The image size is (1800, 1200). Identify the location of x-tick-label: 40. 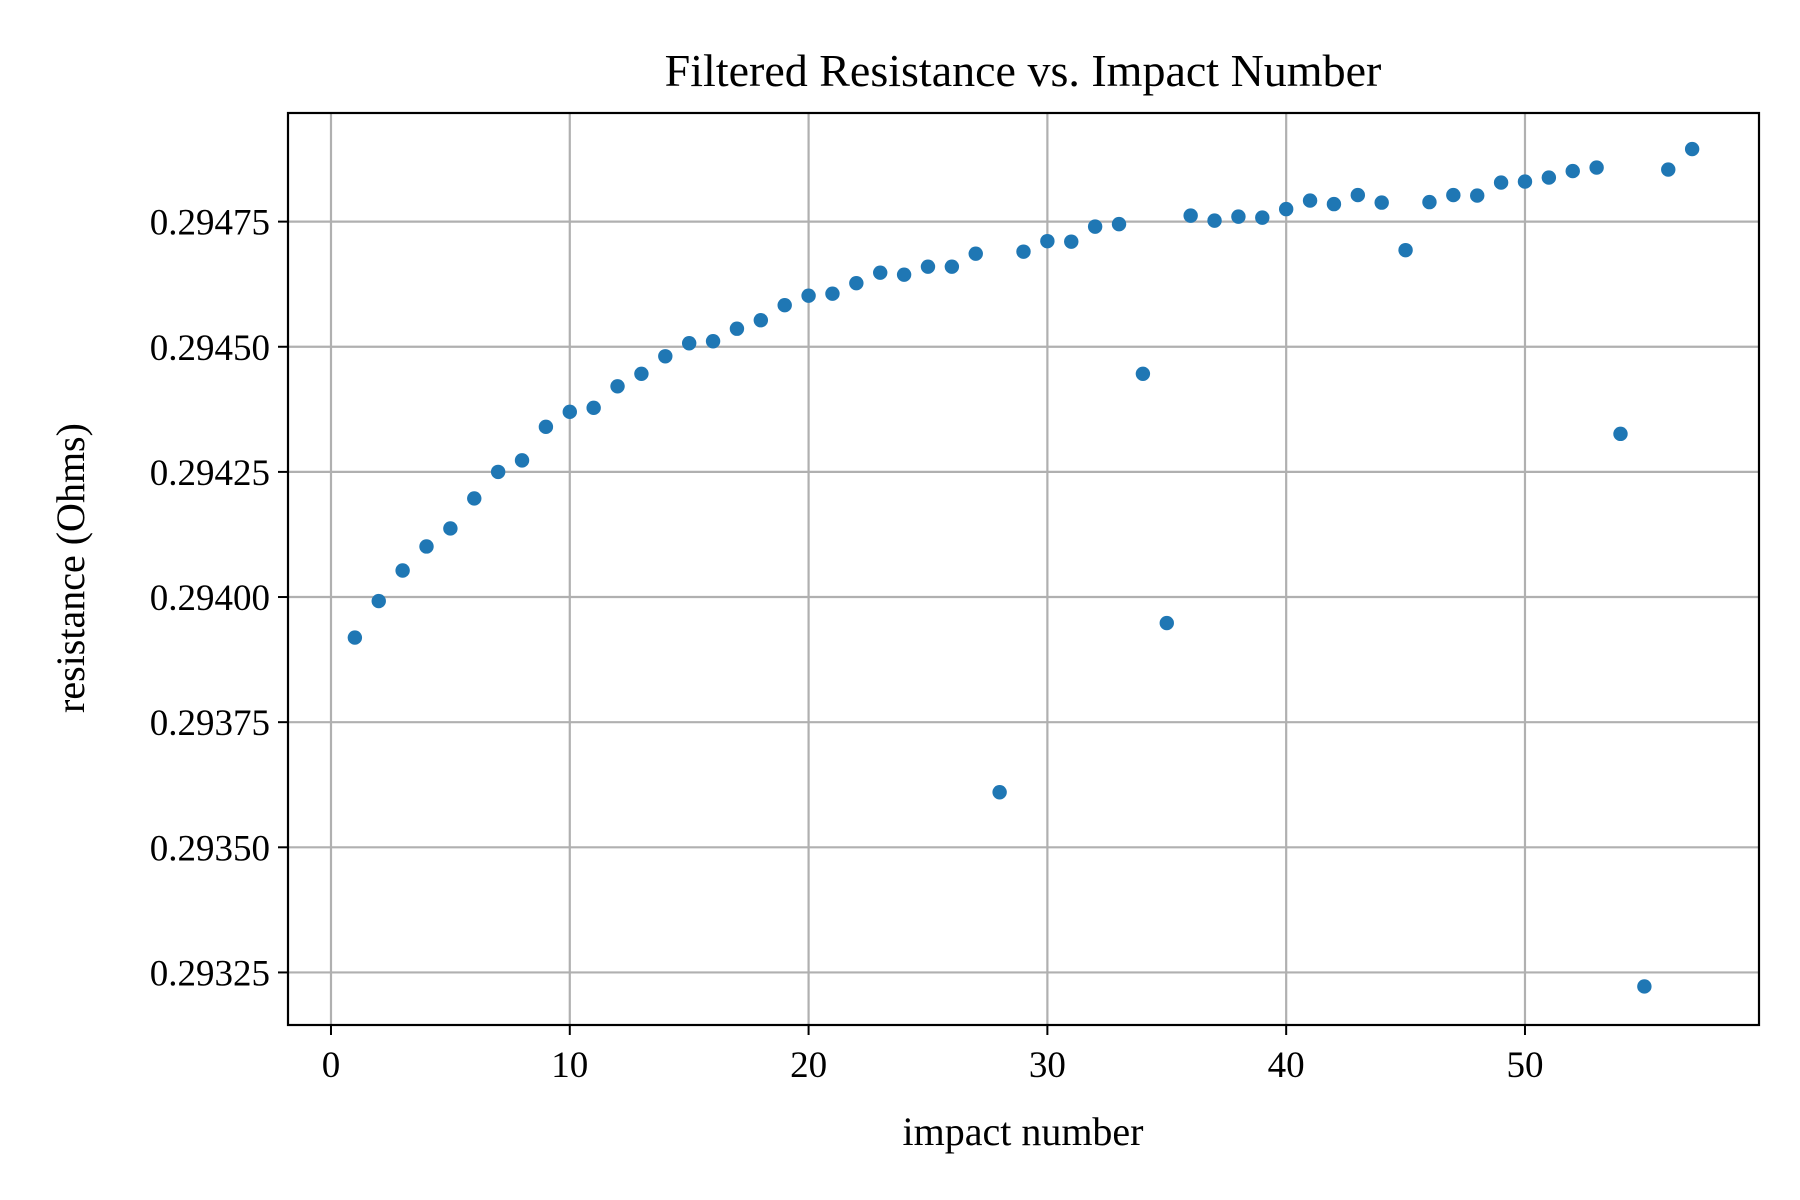
(1286, 1065).